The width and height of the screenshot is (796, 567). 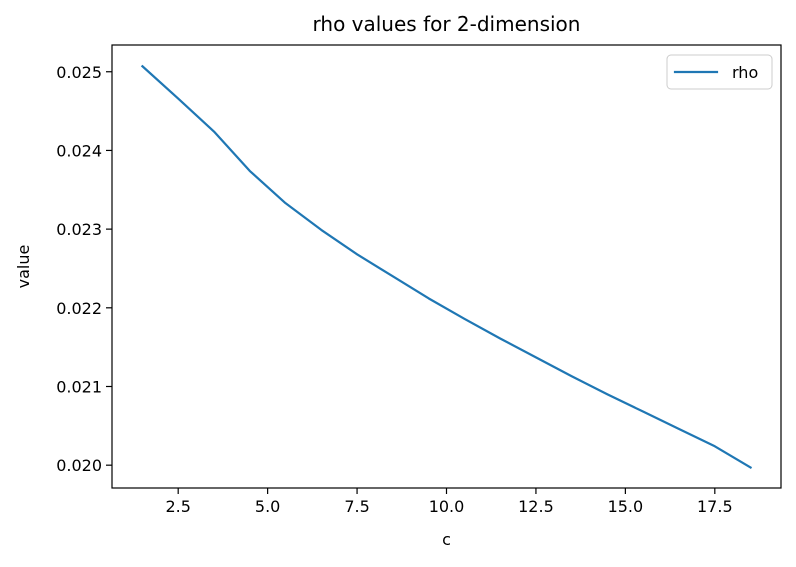 What do you see at coordinates (177, 506) in the screenshot?
I see `x-tick-label: 2.5` at bounding box center [177, 506].